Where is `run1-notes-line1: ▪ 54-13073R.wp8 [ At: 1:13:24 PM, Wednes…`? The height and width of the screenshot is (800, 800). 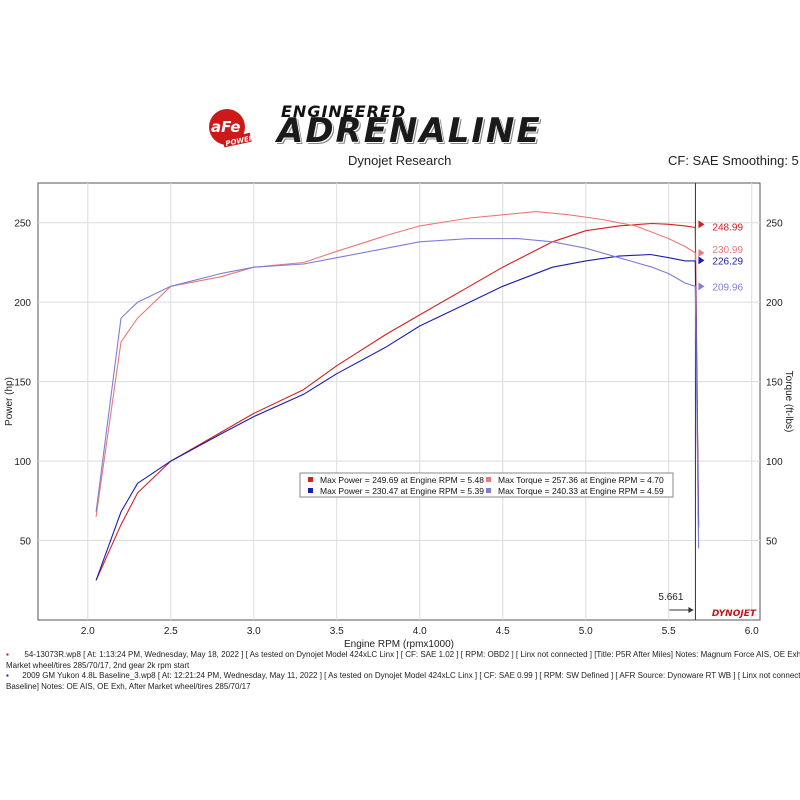
run1-notes-line1: ▪ 54-13073R.wp8 [ At: 1:13:24 PM, Wednes… is located at coordinates (403, 654).